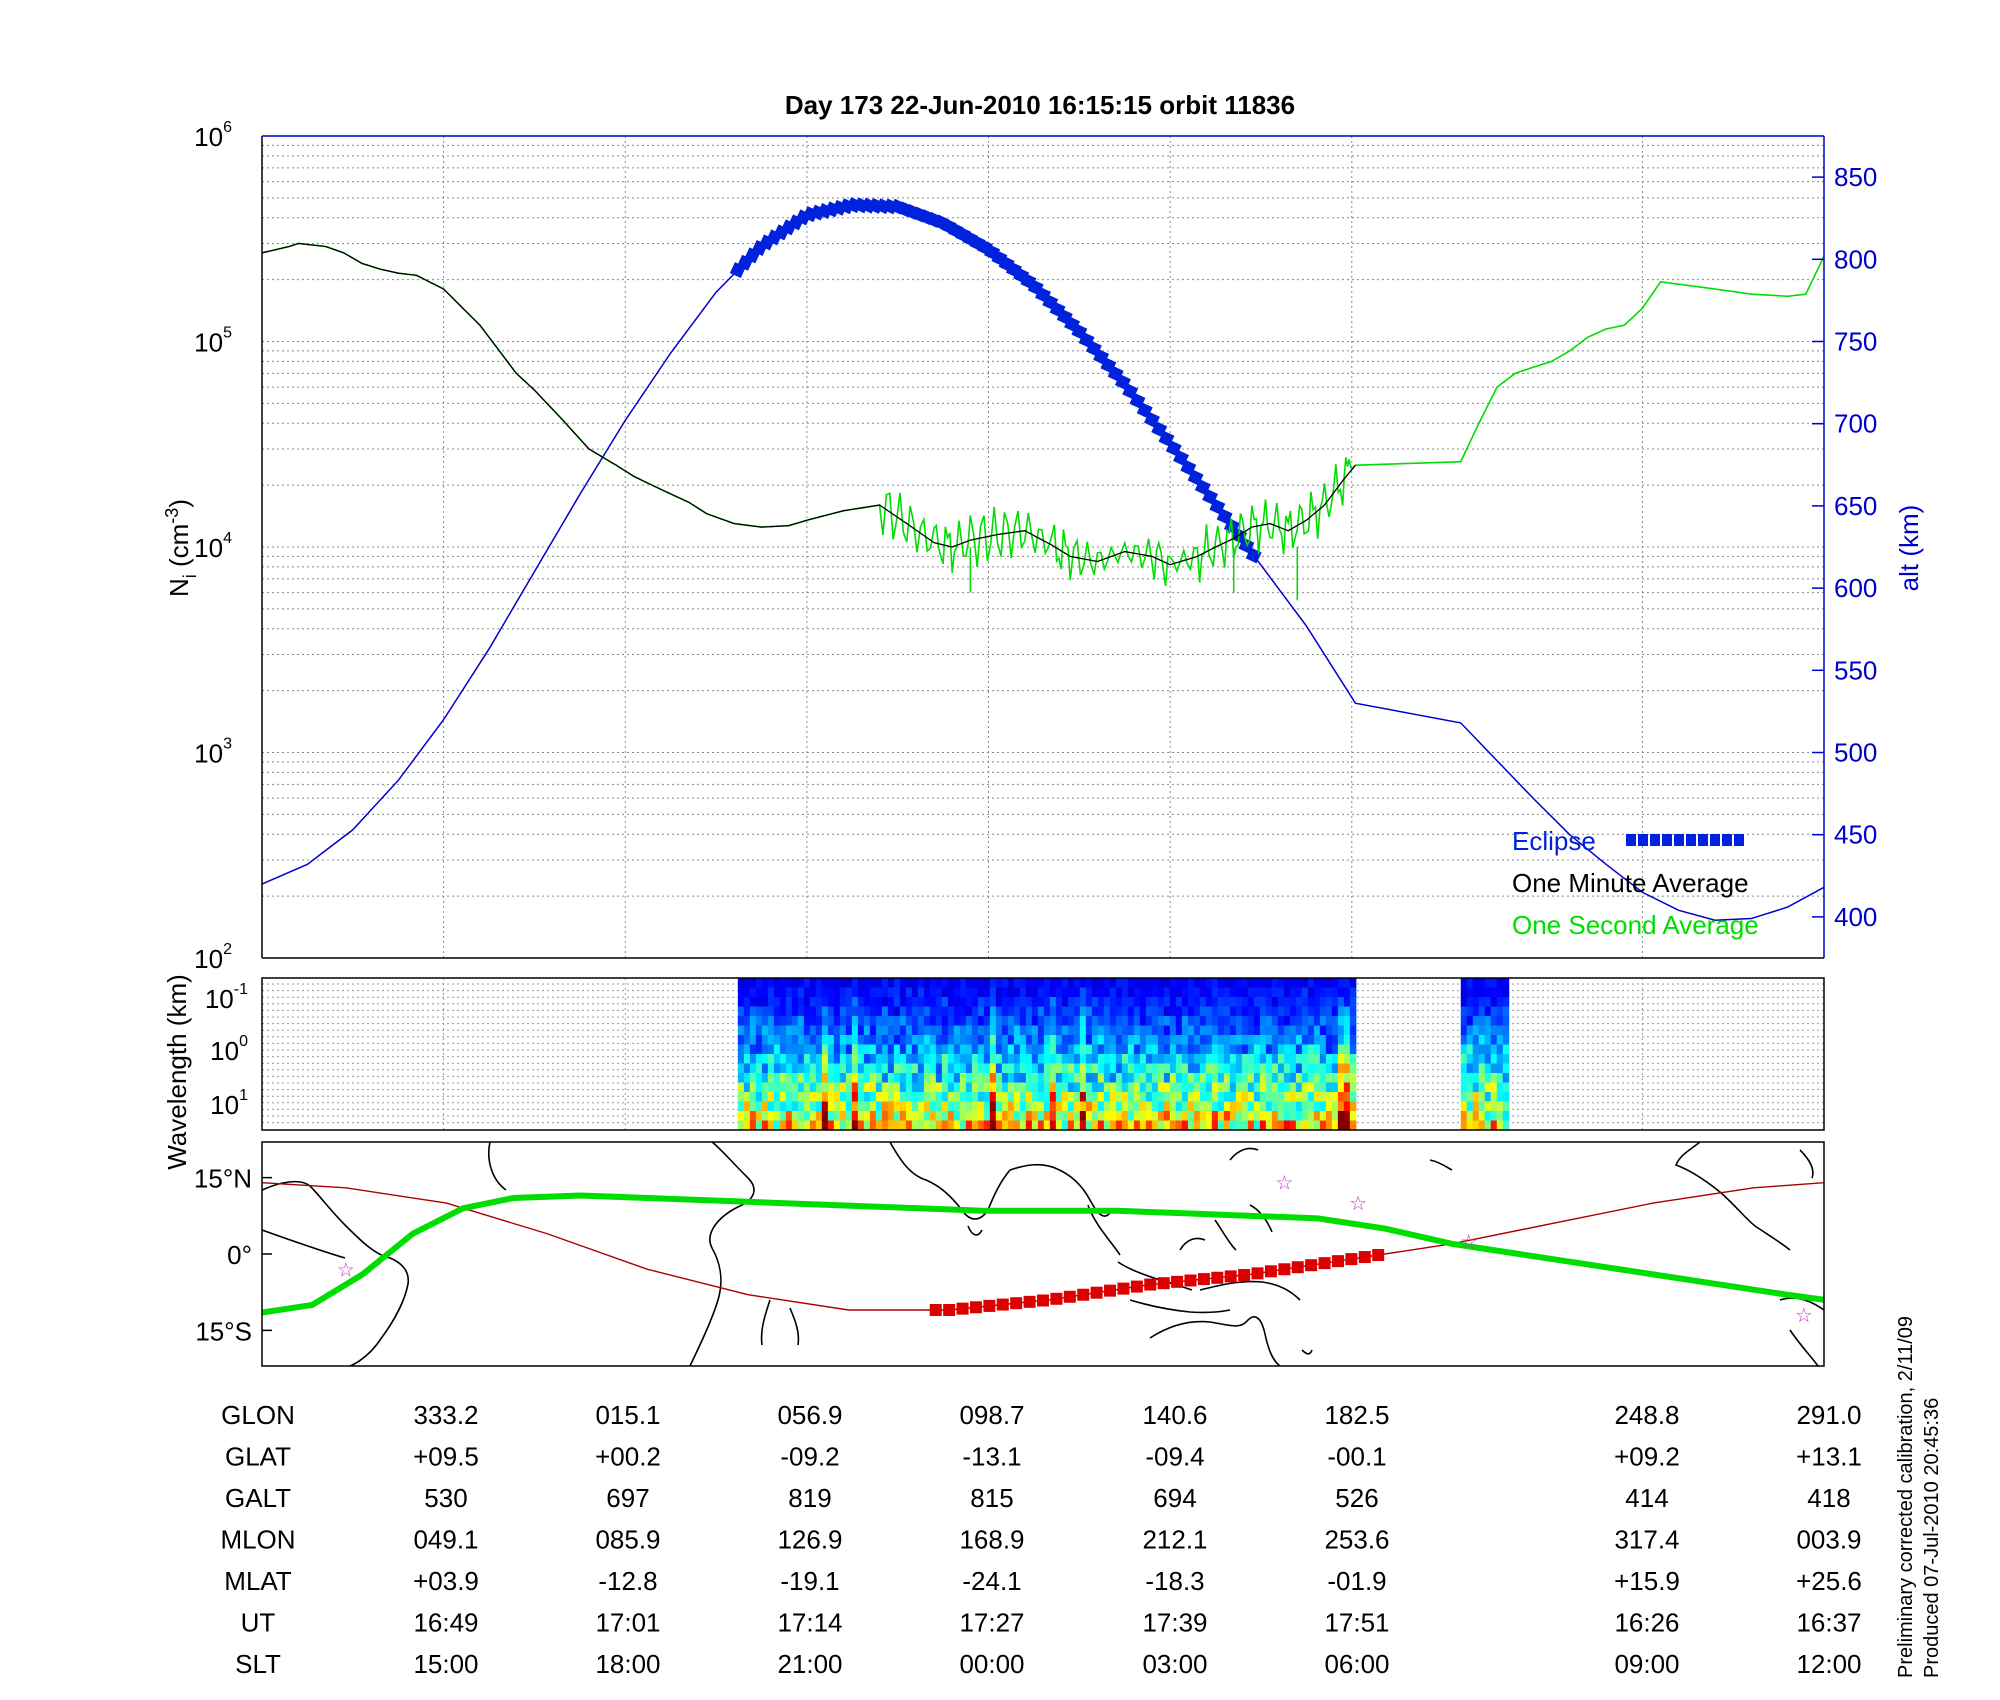  Describe the element at coordinates (1855, 342) in the screenshot. I see `y2-tick-label: 750` at that location.